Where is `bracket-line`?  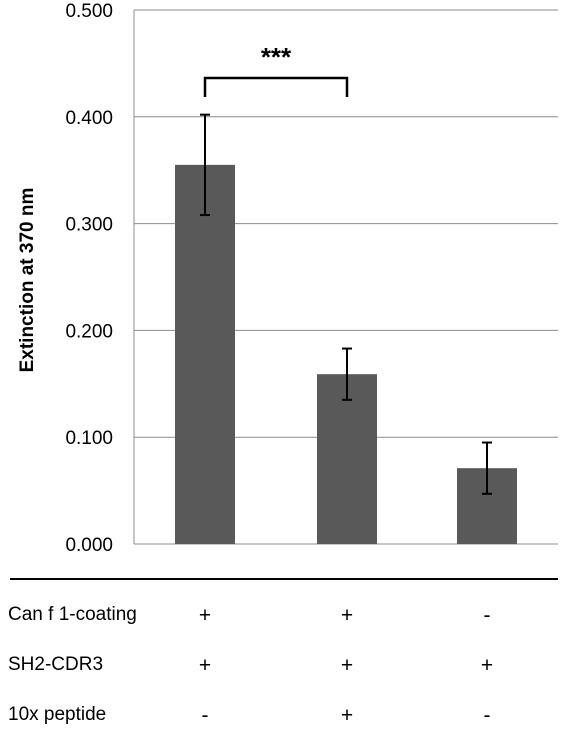 bracket-line is located at coordinates (276, 86).